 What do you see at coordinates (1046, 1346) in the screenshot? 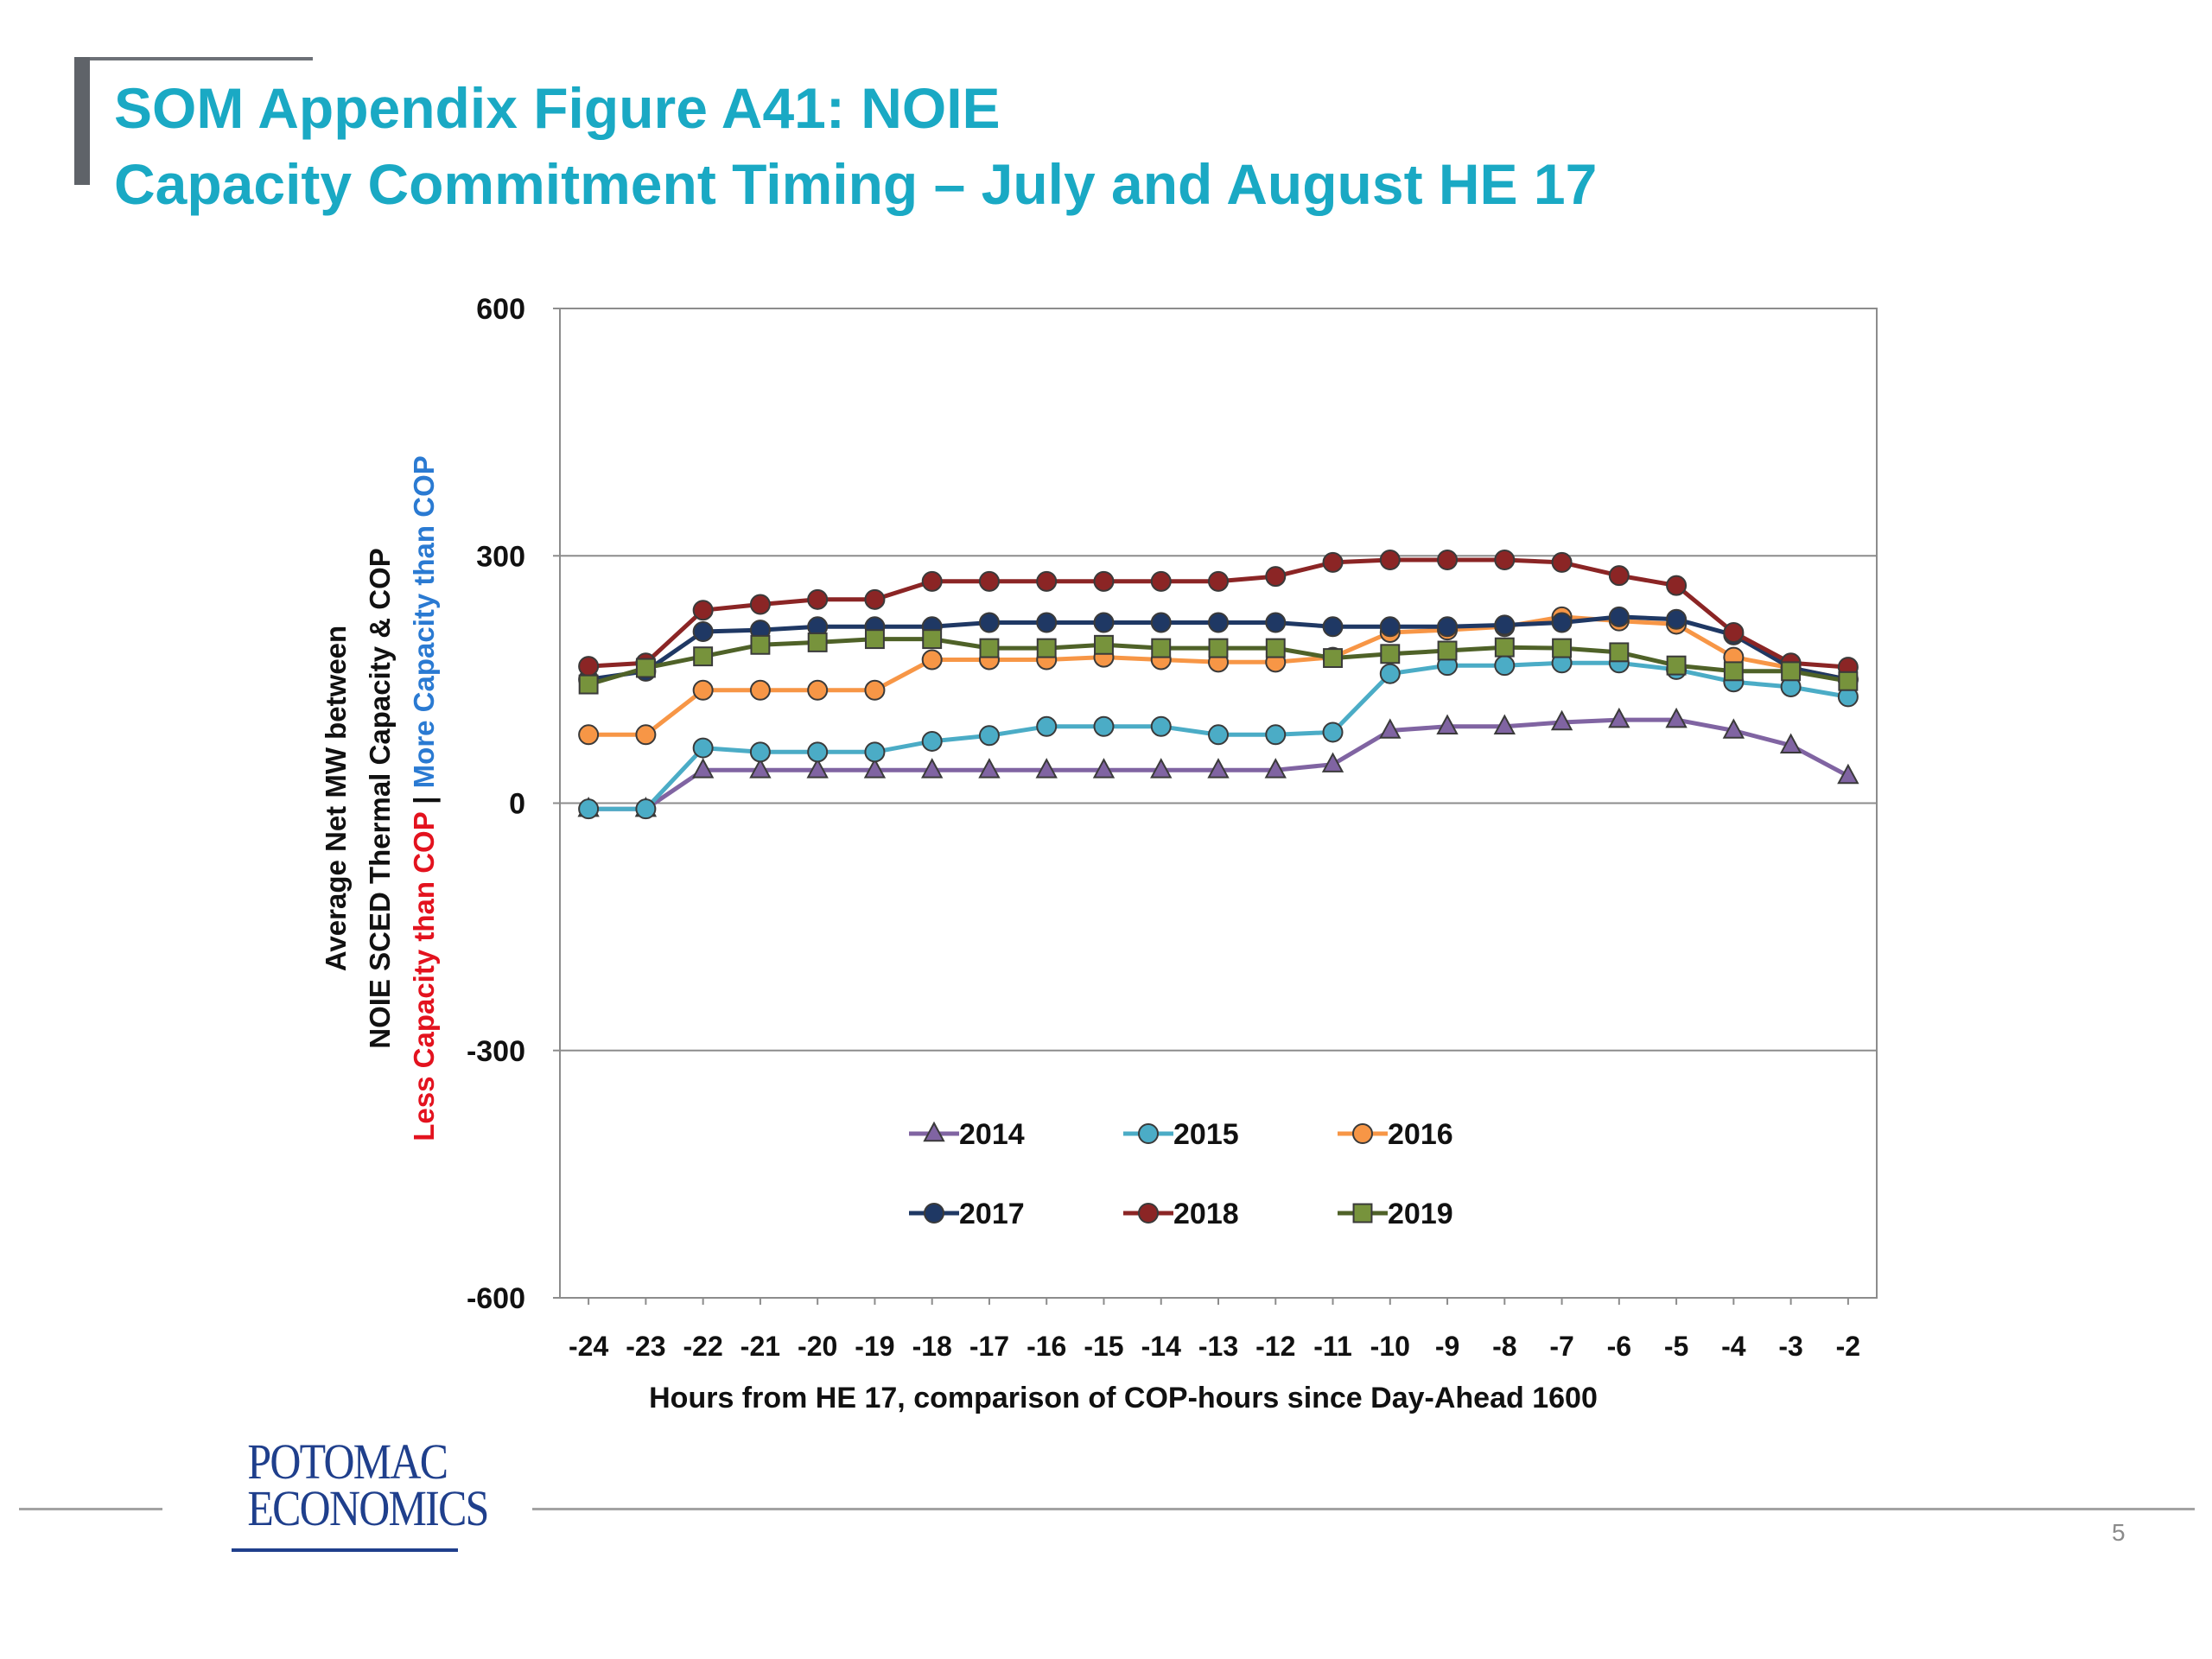
I see `x-tick-label: -16` at bounding box center [1046, 1346].